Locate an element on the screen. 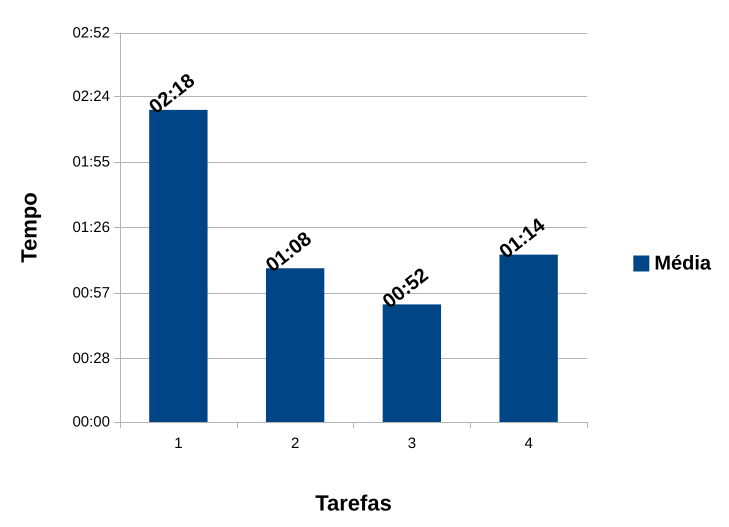 The height and width of the screenshot is (527, 729). y-tick-label: 01:26 is located at coordinates (91, 227).